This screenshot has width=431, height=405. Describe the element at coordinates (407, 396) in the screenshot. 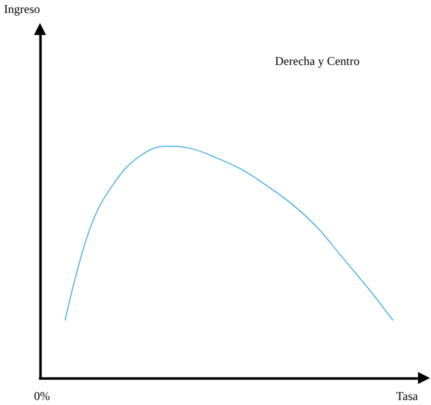

I see `x-axis-title: Tasa` at that location.